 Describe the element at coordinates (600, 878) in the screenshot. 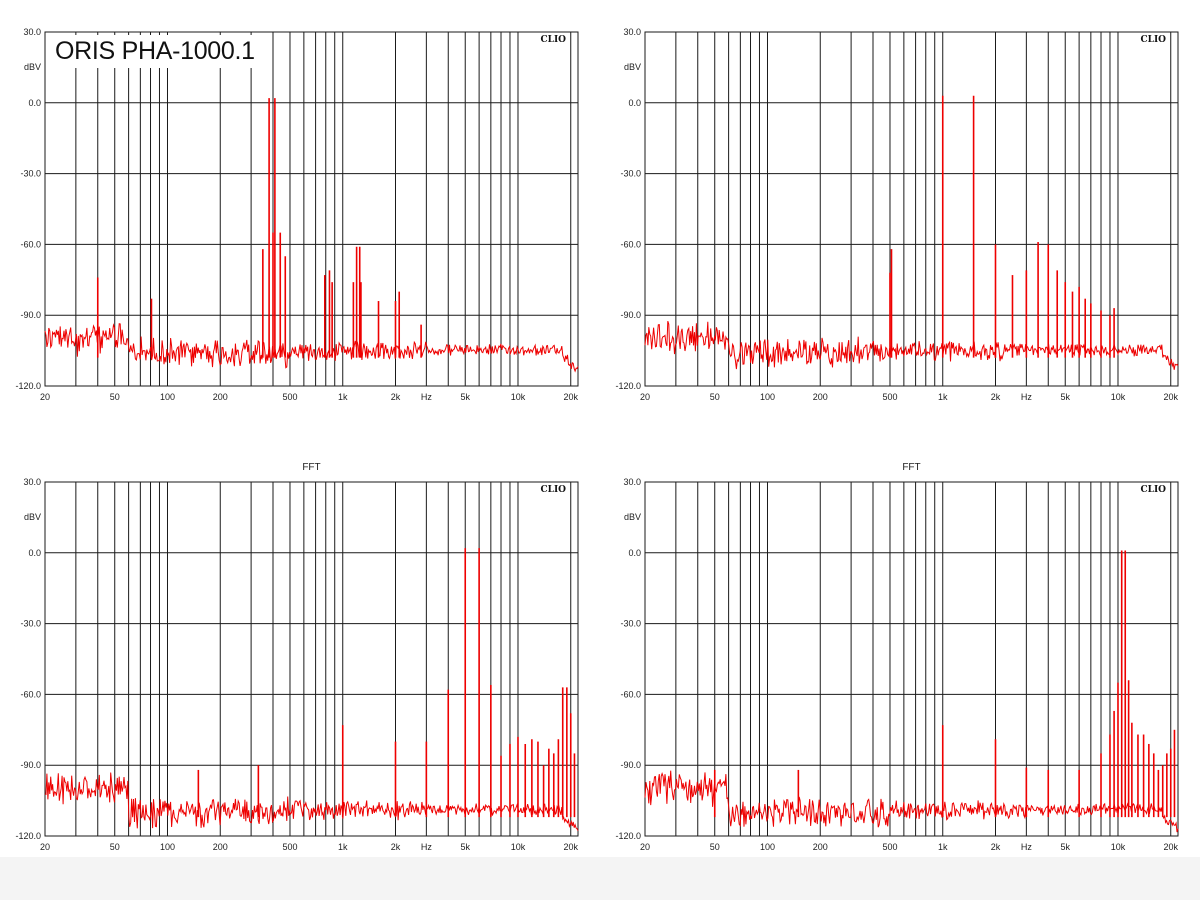

I see `page-footer` at that location.